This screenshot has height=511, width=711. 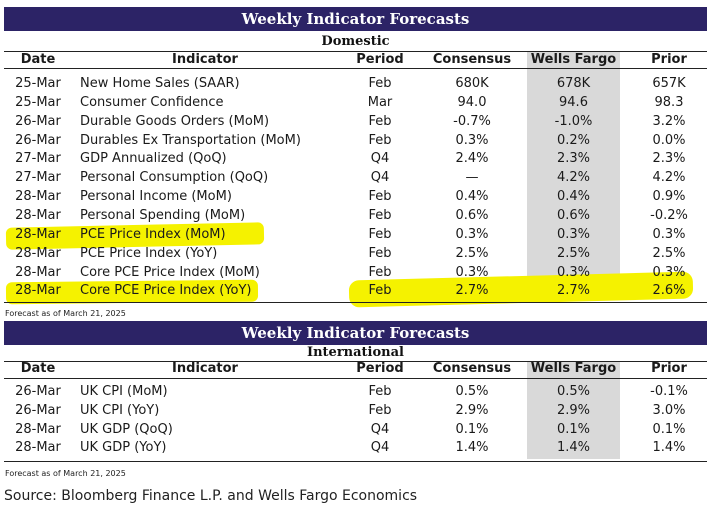 What do you see at coordinates (163, 215) in the screenshot?
I see `cell-indicator: Personal Spending (MoM)` at bounding box center [163, 215].